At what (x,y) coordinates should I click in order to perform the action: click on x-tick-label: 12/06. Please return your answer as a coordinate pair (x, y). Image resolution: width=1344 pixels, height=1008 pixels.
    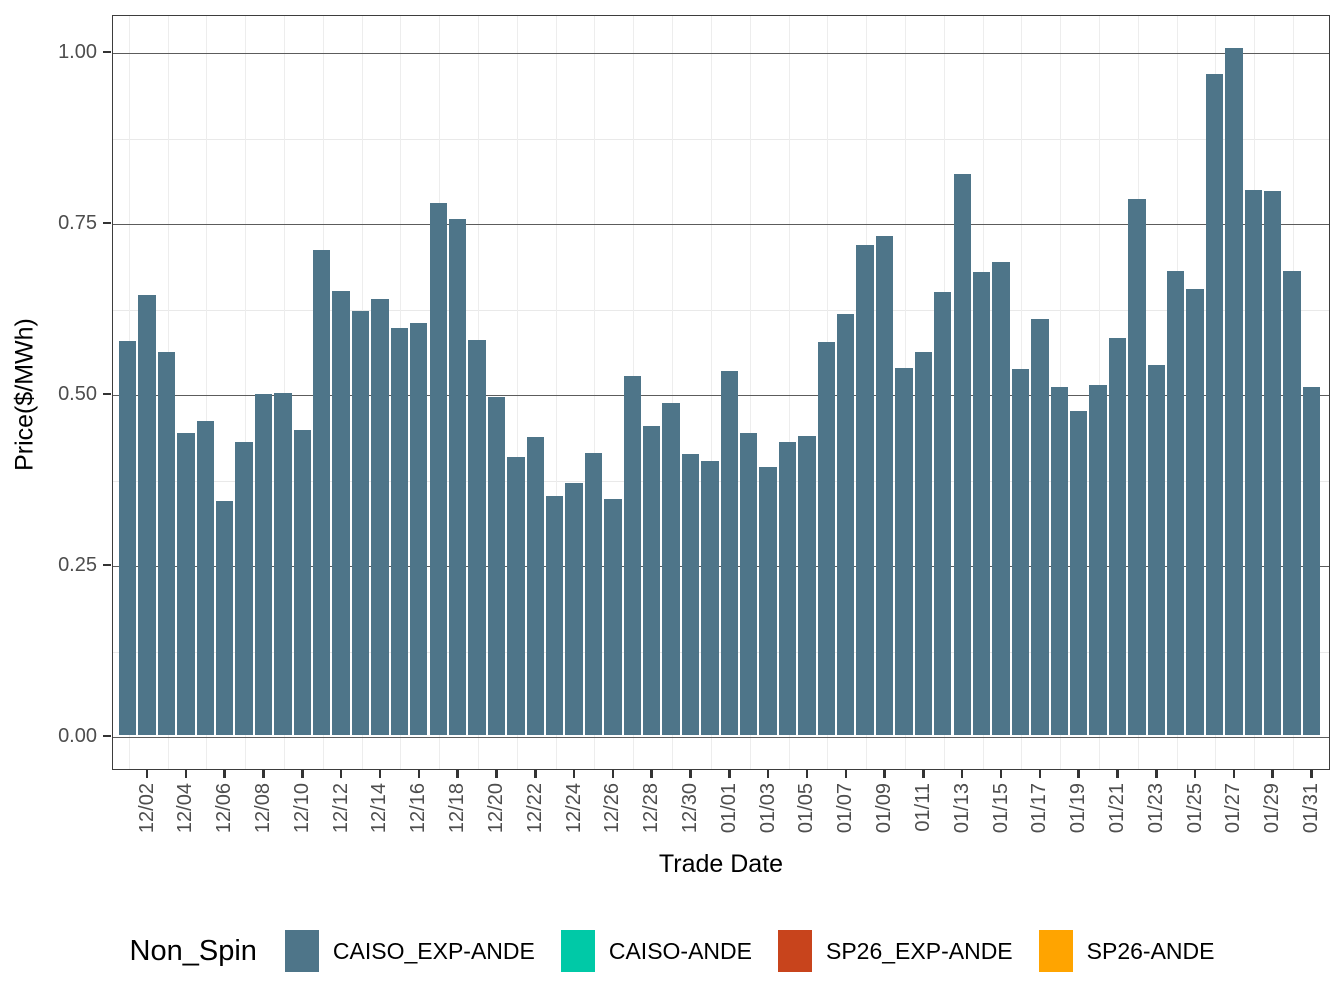
    Looking at the image, I should click on (224, 808).